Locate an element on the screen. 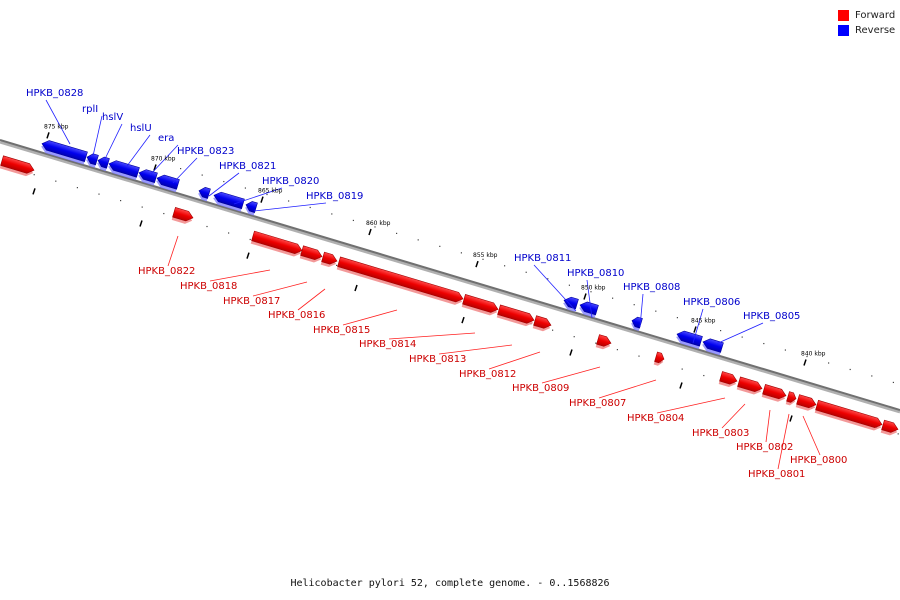  major-tick-label: 850 kbp is located at coordinates (593, 288).